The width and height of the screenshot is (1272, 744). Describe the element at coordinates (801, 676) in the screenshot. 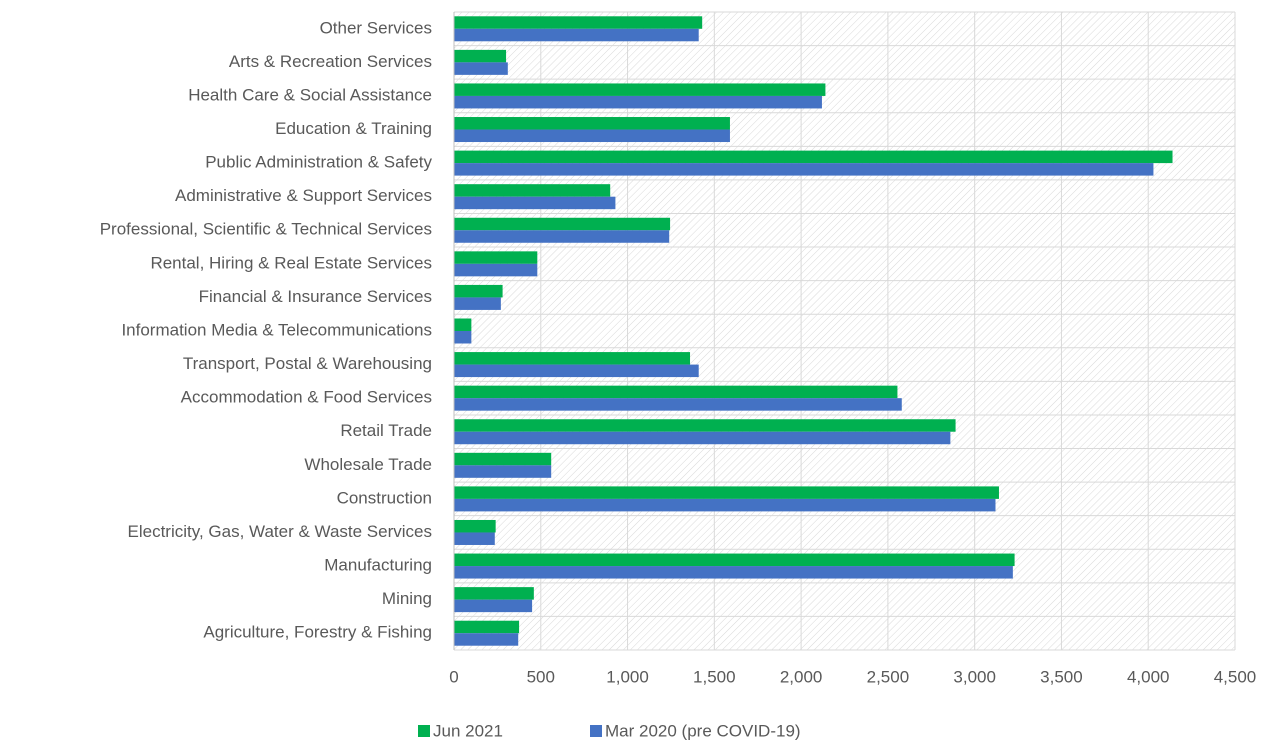

I see `x-tick-label: 2,000` at that location.